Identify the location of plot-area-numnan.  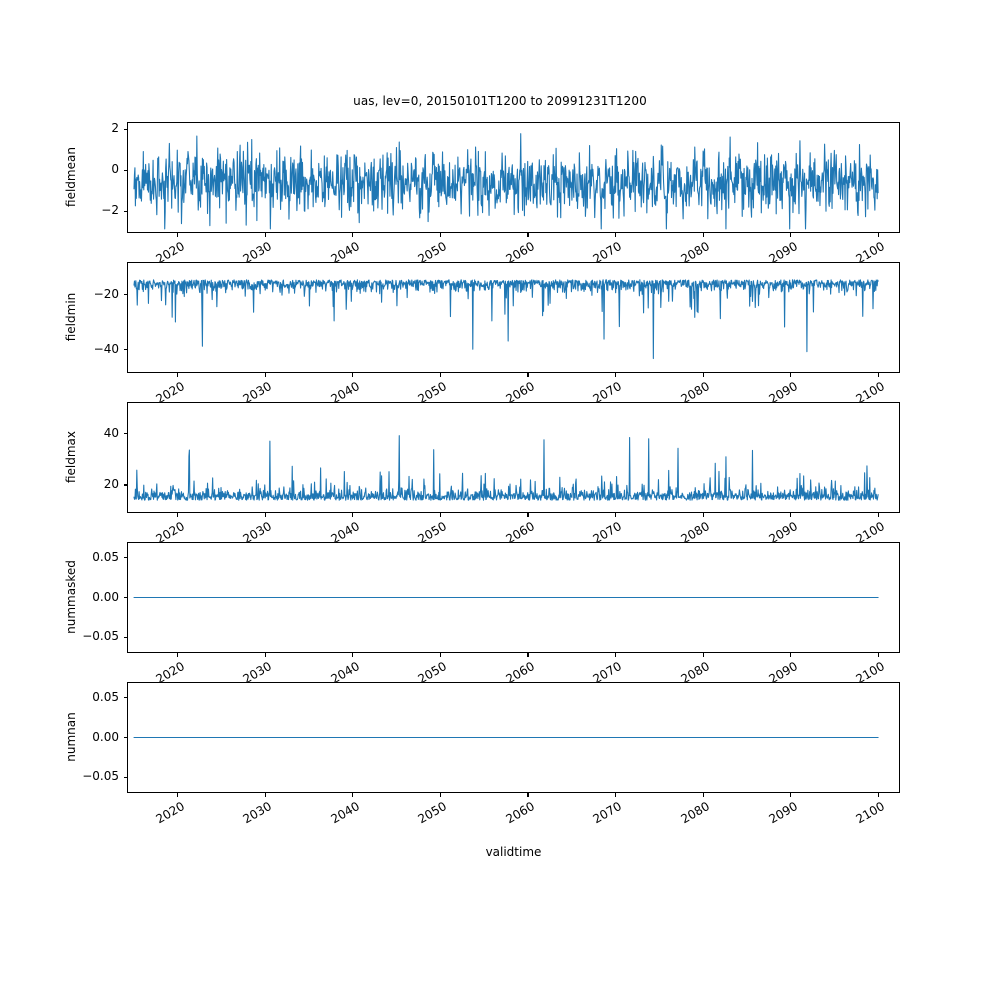
(513, 737).